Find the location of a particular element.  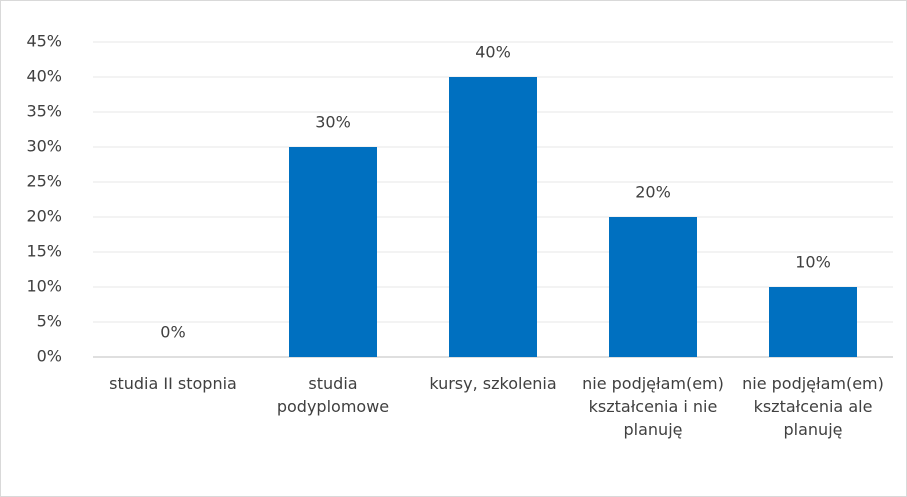

y-tick-label: 20% is located at coordinates (44, 216).